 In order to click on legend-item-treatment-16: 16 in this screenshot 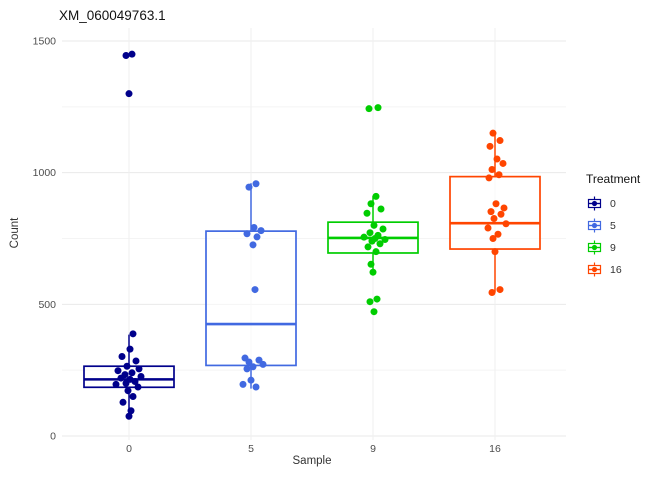, I will do `click(613, 269)`.